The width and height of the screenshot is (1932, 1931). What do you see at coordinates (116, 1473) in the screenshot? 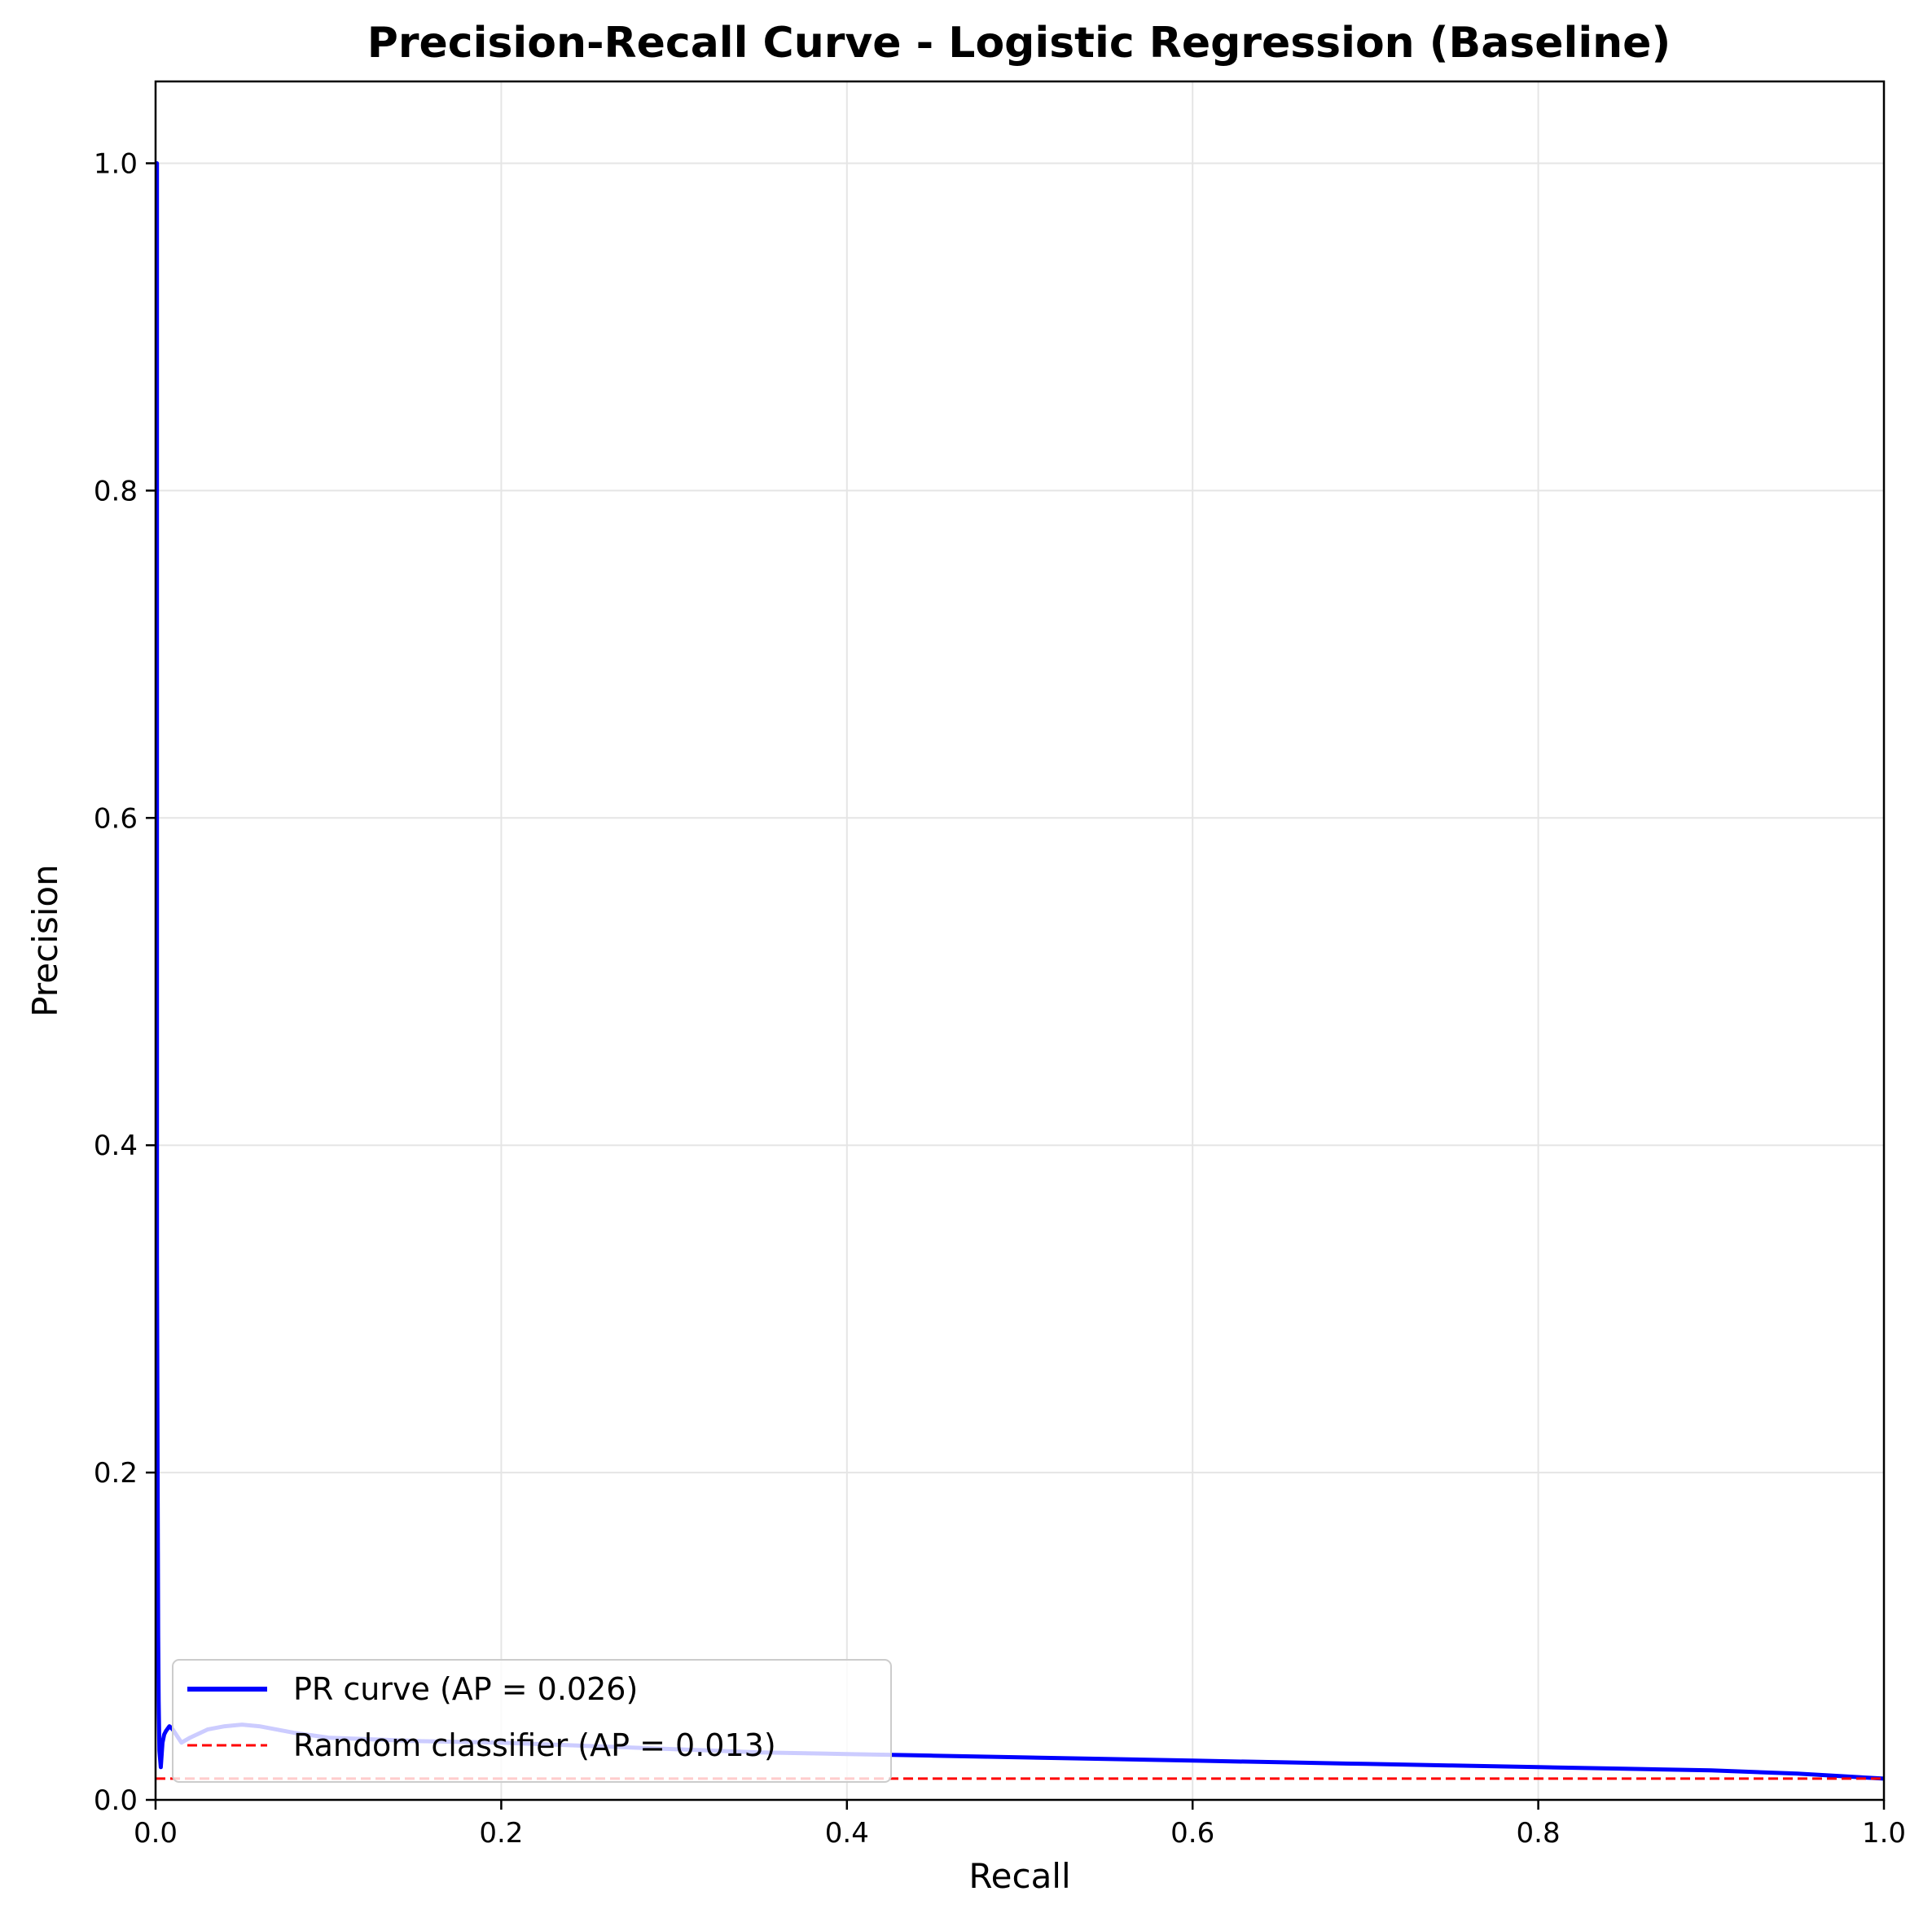
I see `y-tick-label: 0.2` at bounding box center [116, 1473].